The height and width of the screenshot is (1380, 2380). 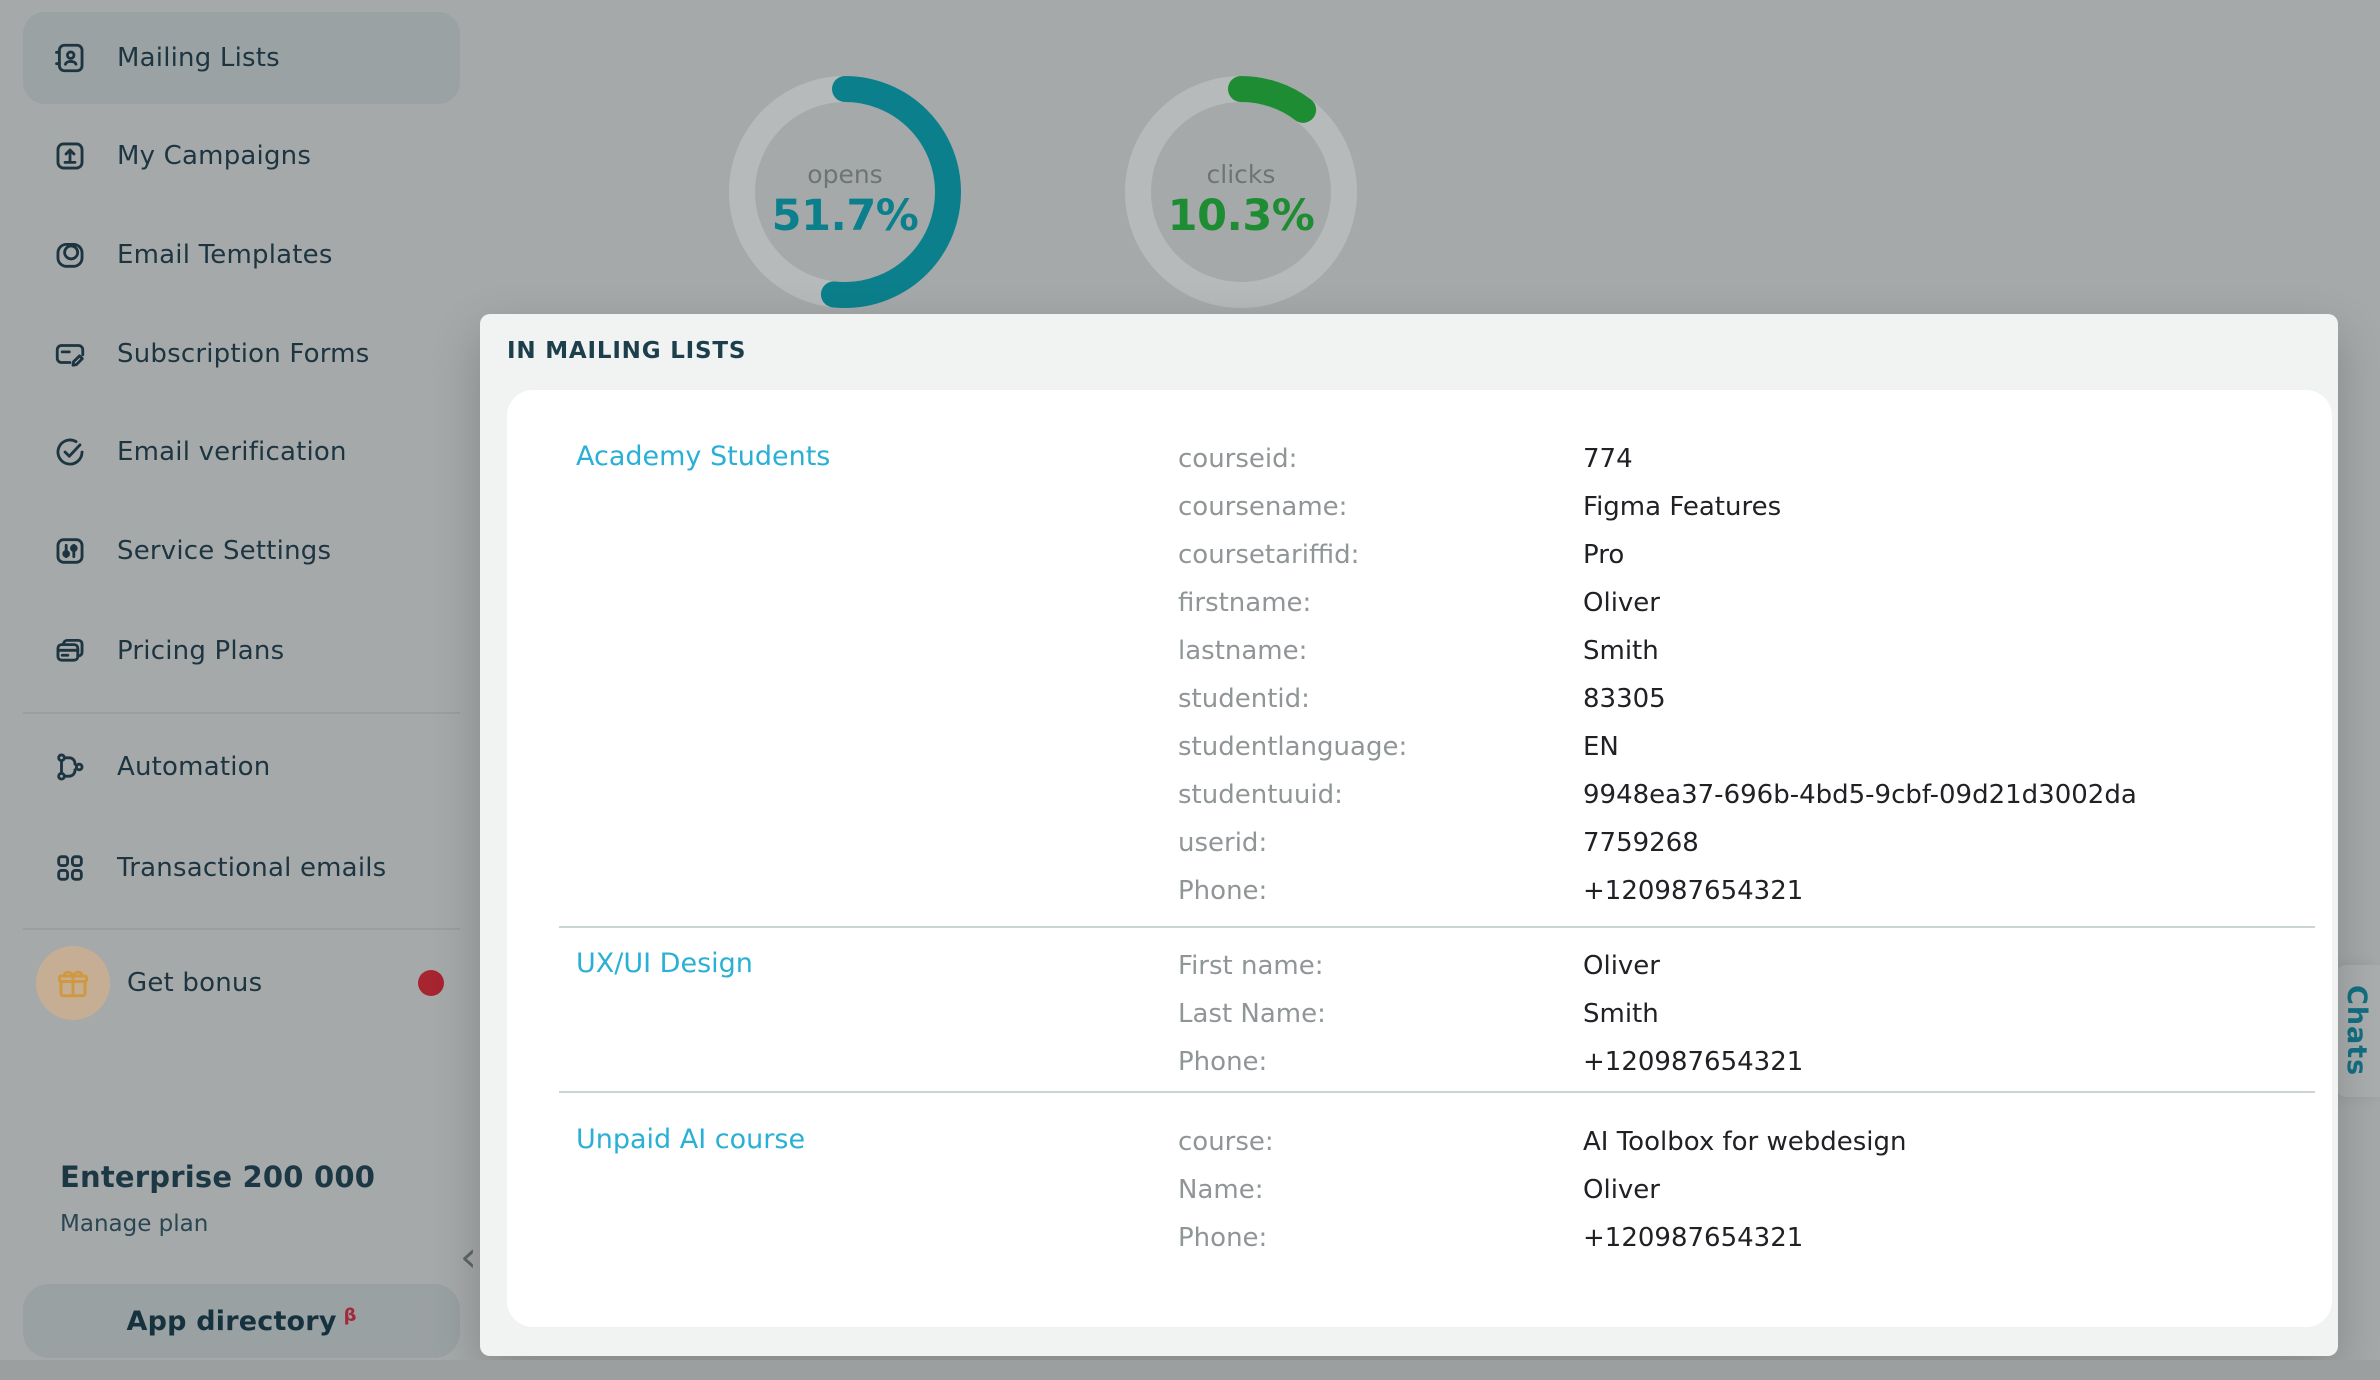 I want to click on sidebar-item-automation: Automation, so click(x=241, y=767).